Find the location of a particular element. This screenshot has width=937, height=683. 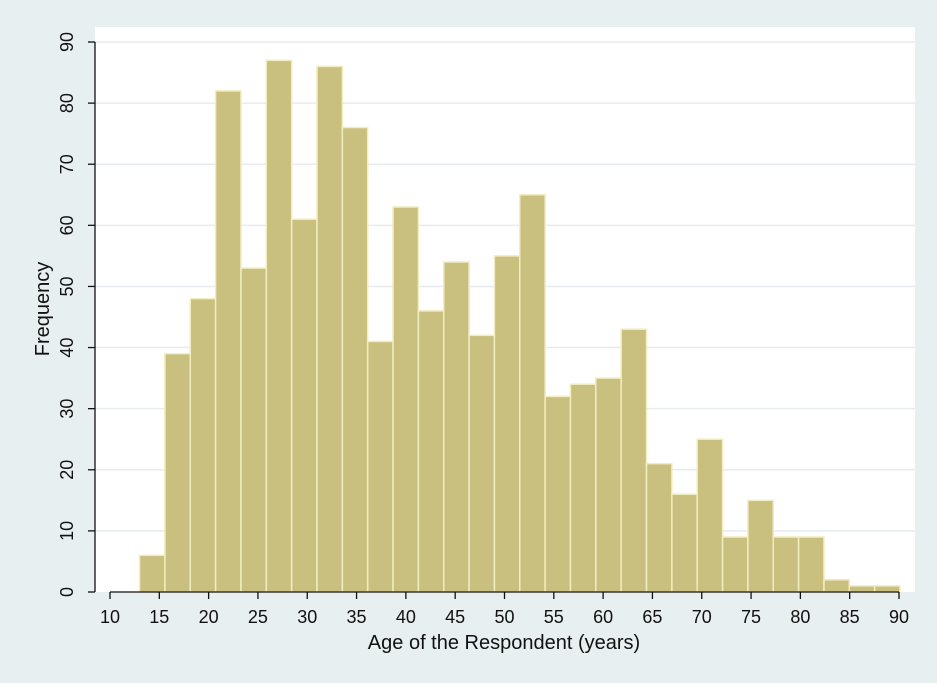

x-tick-label: 80 is located at coordinates (800, 617).